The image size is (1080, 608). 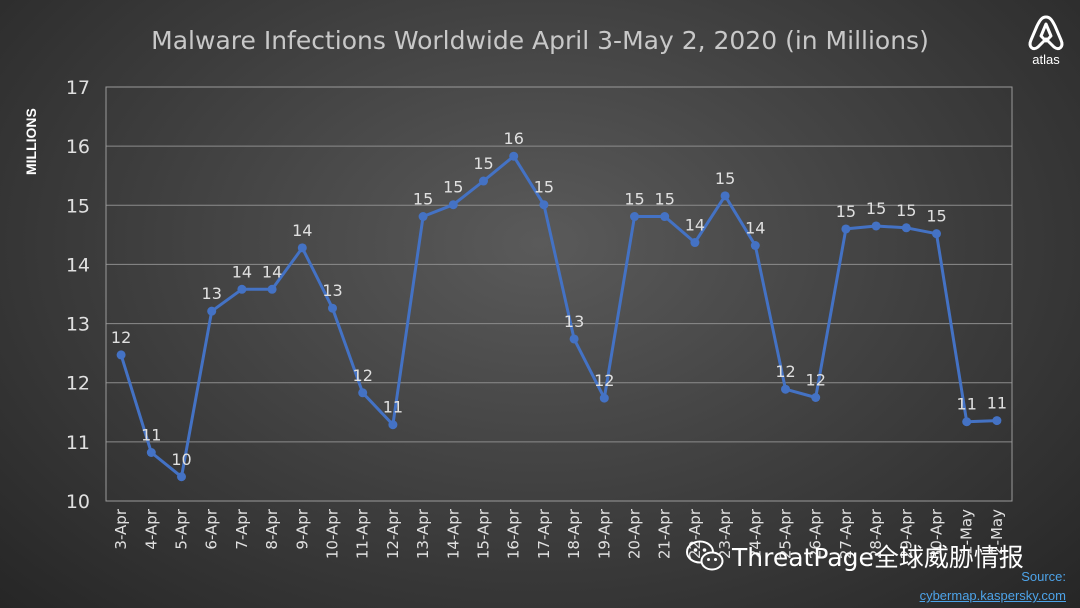 I want to click on atlas-logo: atlas, so click(x=1046, y=42).